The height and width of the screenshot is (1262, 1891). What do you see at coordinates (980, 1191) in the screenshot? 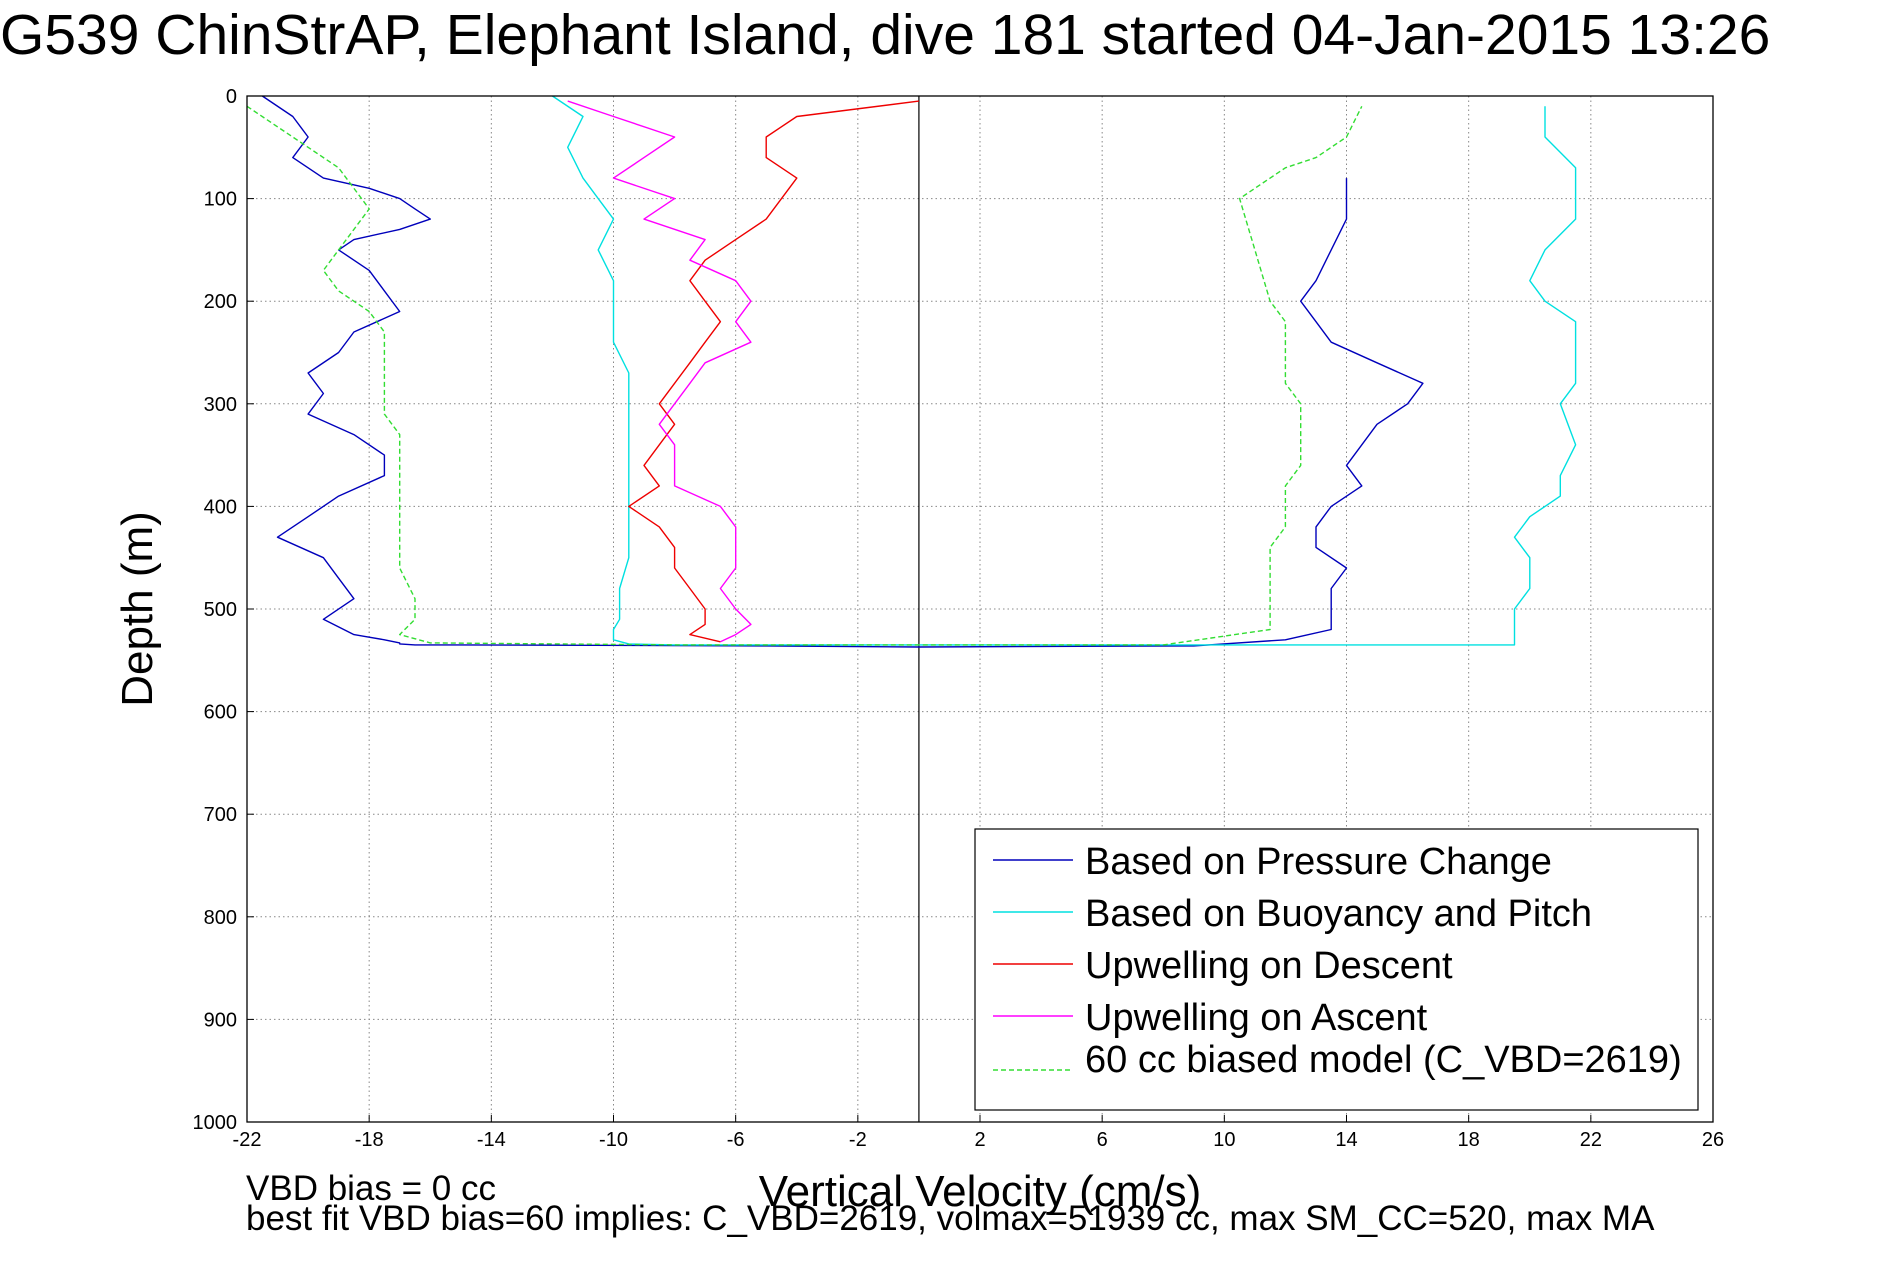
I see `x-axis-label: Vertical Velocity (cm/s)` at bounding box center [980, 1191].